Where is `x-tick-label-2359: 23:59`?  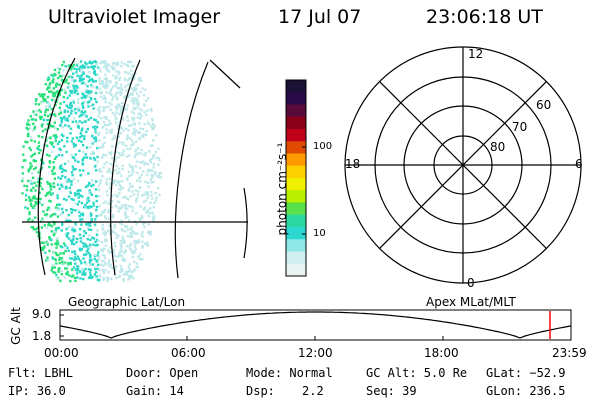 x-tick-label-2359: 23:59 is located at coordinates (569, 353).